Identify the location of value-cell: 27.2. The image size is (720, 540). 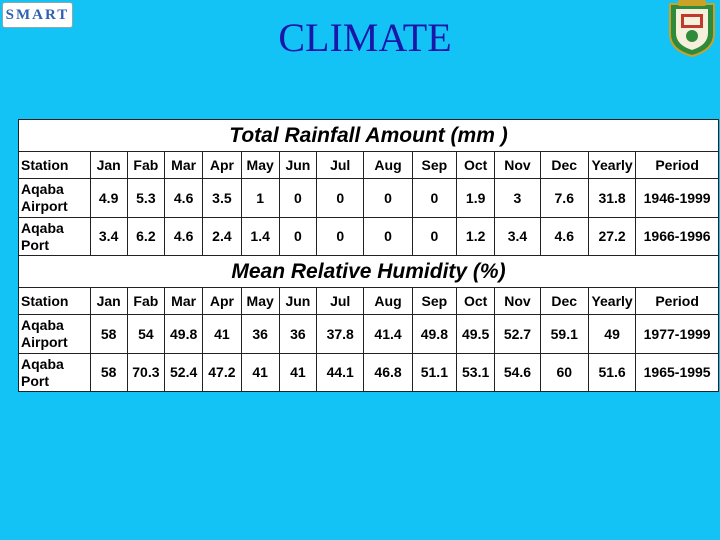
(612, 236).